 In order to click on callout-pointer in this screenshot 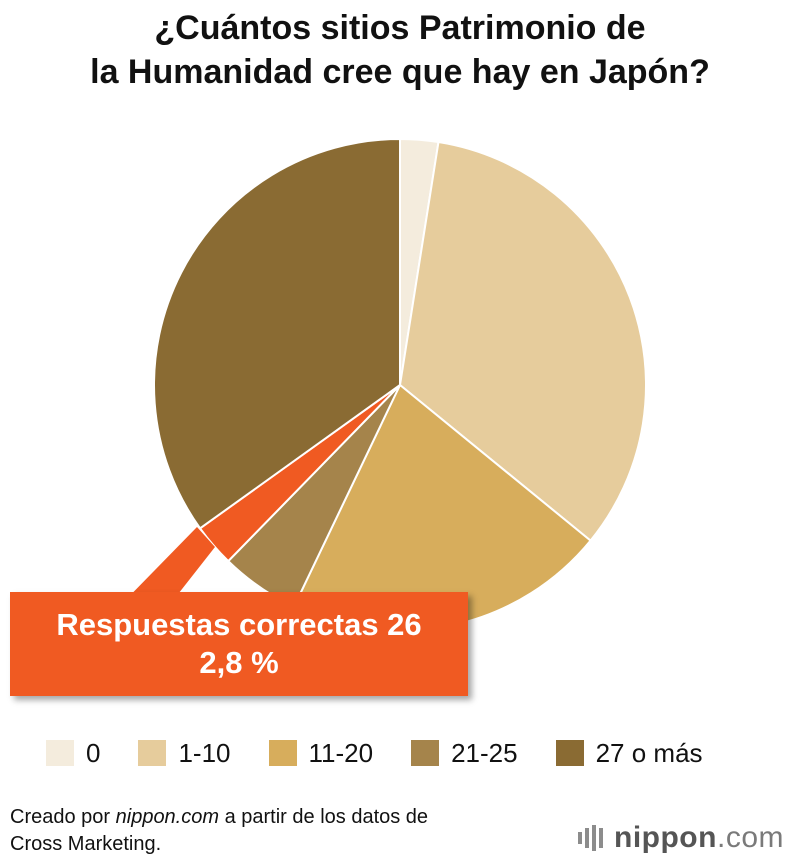, I will do `click(164, 569)`.